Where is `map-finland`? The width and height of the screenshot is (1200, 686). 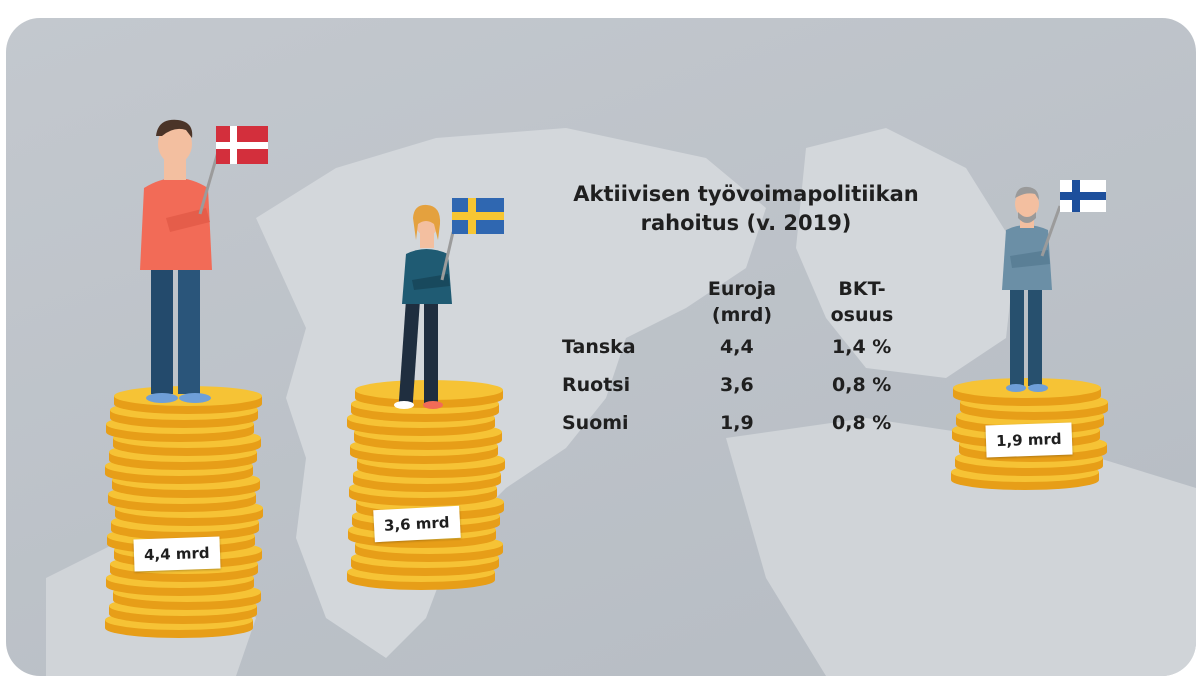 map-finland is located at coordinates (906, 253).